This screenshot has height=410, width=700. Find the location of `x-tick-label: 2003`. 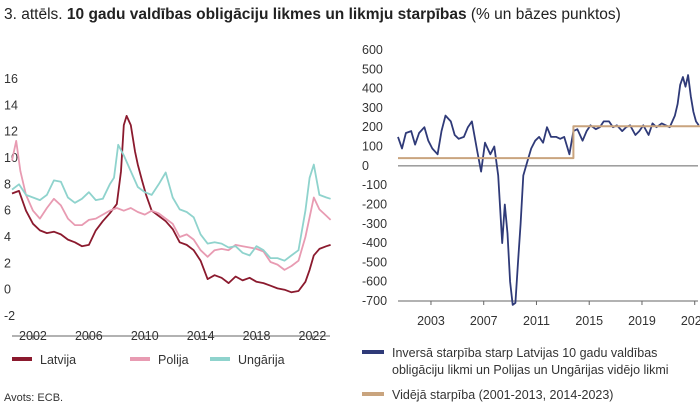

x-tick-label: 2003 is located at coordinates (431, 321).